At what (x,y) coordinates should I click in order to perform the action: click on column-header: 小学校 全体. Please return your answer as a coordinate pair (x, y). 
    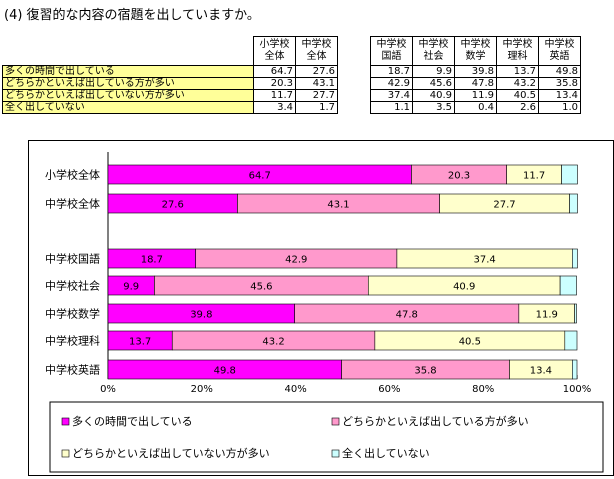
    Looking at the image, I should click on (274, 51).